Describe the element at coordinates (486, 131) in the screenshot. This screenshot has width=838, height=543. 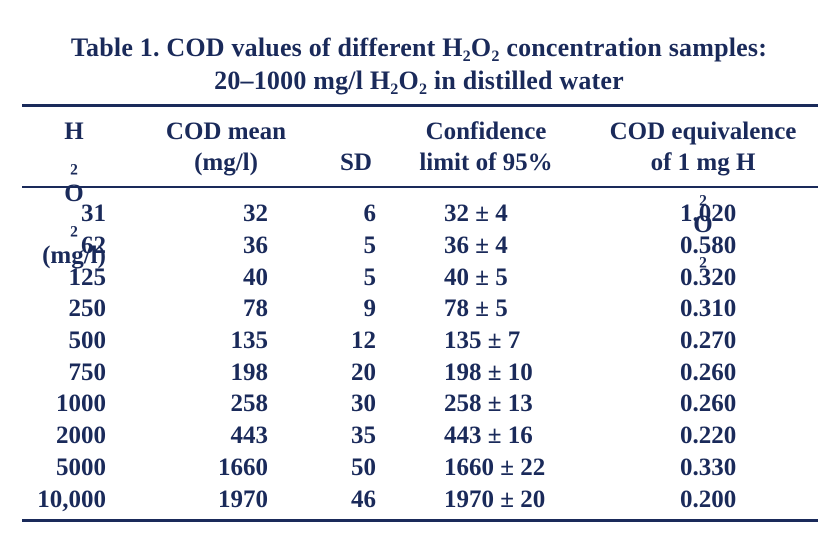
I see `header-confidence-line-1: Confidence` at that location.